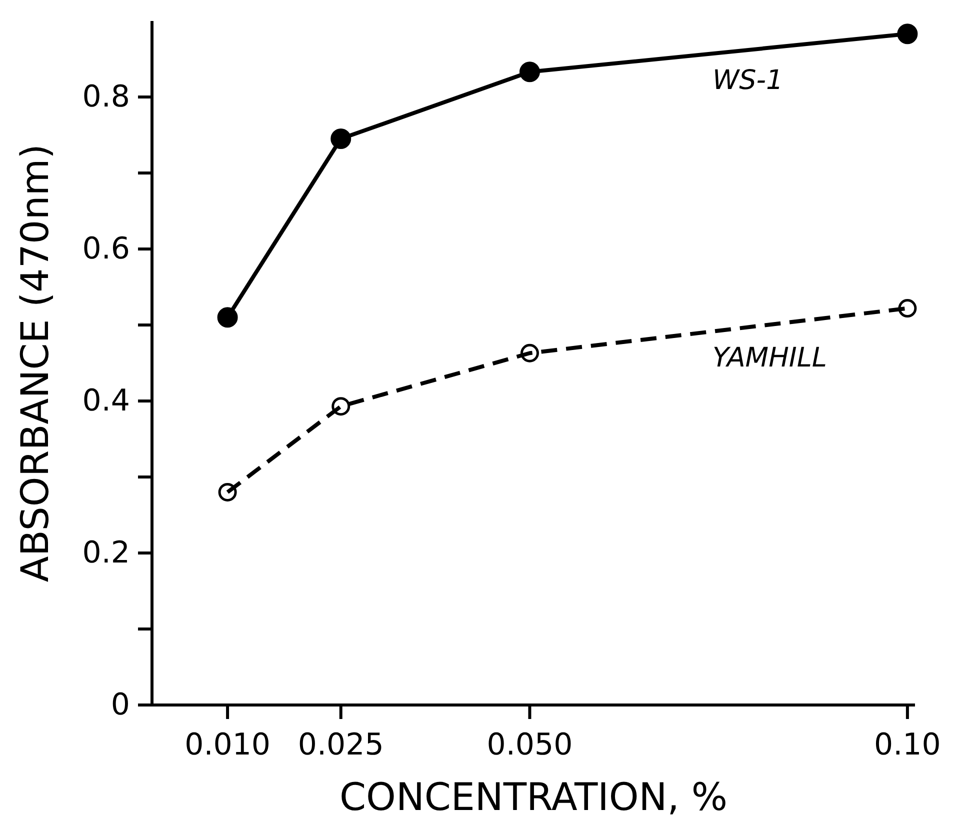  I want to click on y-tick-label: 0.4, so click(106, 401).